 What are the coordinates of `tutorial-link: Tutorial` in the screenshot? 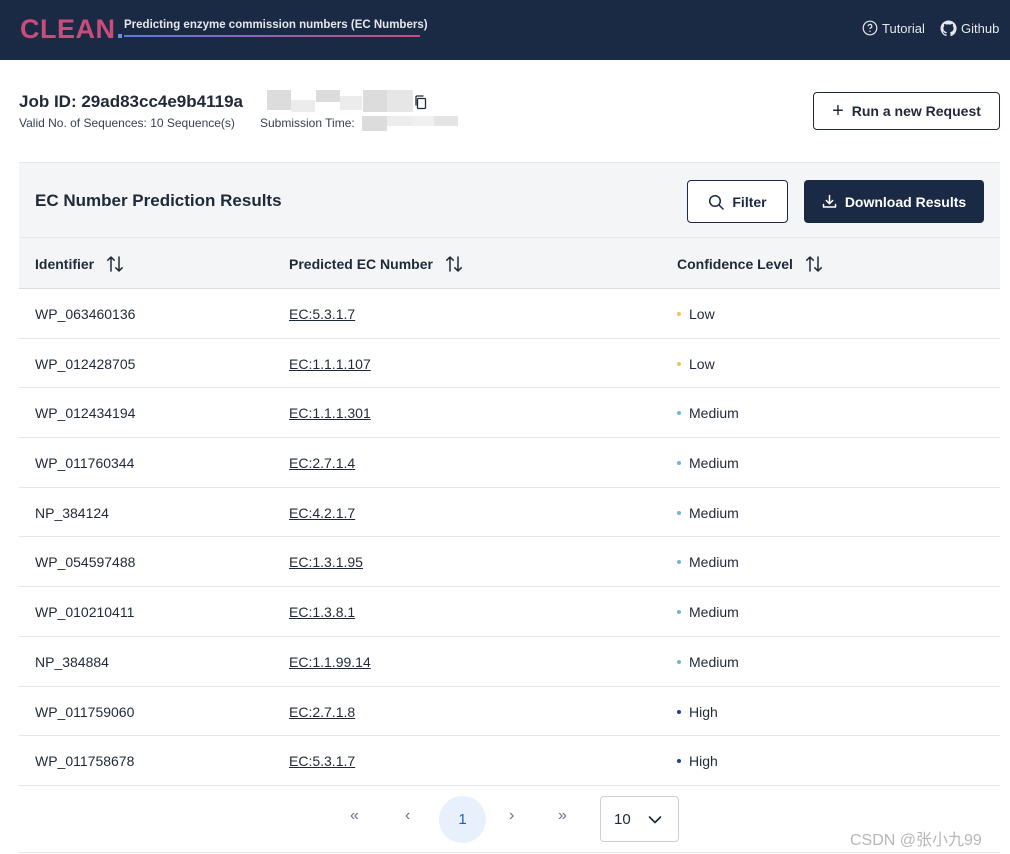 It's located at (893, 28).